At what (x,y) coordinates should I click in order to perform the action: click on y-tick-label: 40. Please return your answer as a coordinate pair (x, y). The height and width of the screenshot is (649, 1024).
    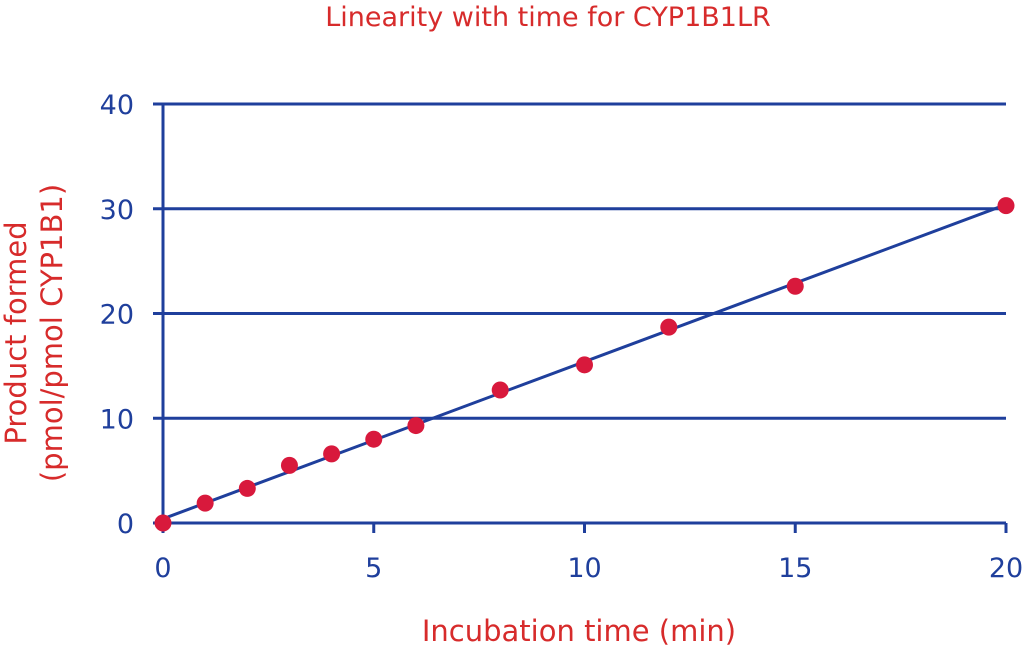
    Looking at the image, I should click on (117, 105).